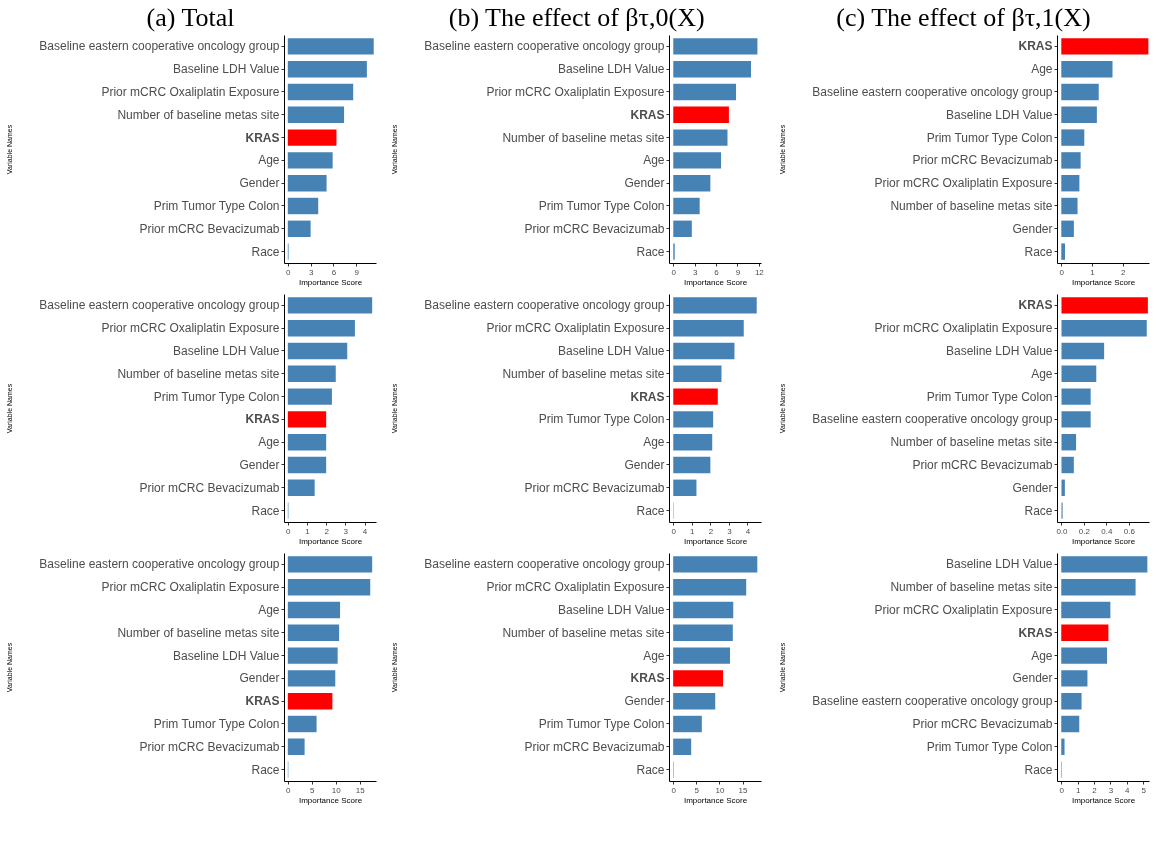  Describe the element at coordinates (738, 272) in the screenshot. I see `x-tick-label: 9` at that location.